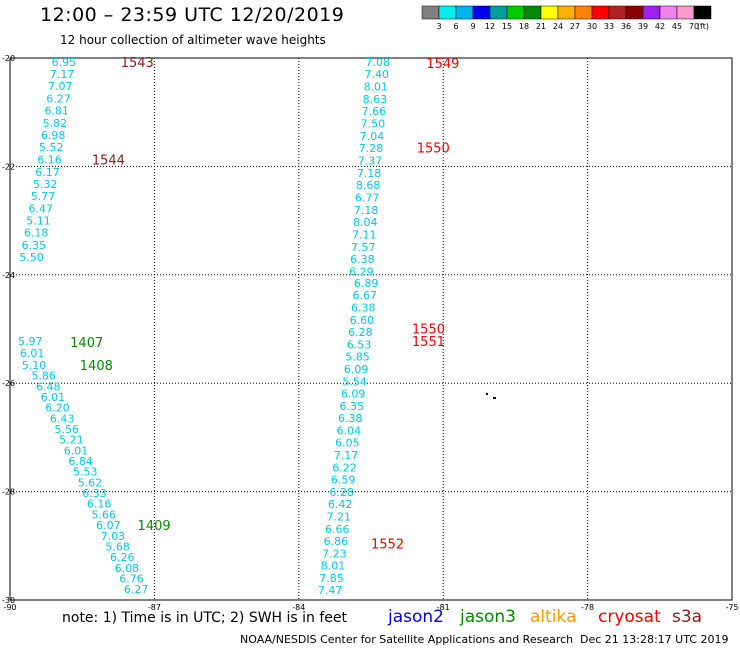  I want to click on wave-height-point: 5.56, so click(67, 429).